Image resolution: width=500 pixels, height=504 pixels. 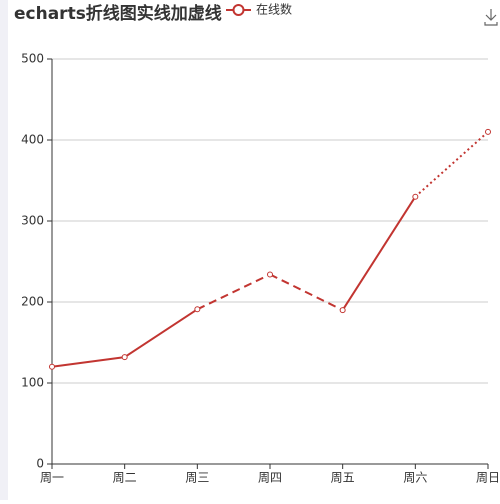 I want to click on y-tick-label: 0, so click(x=40, y=464).